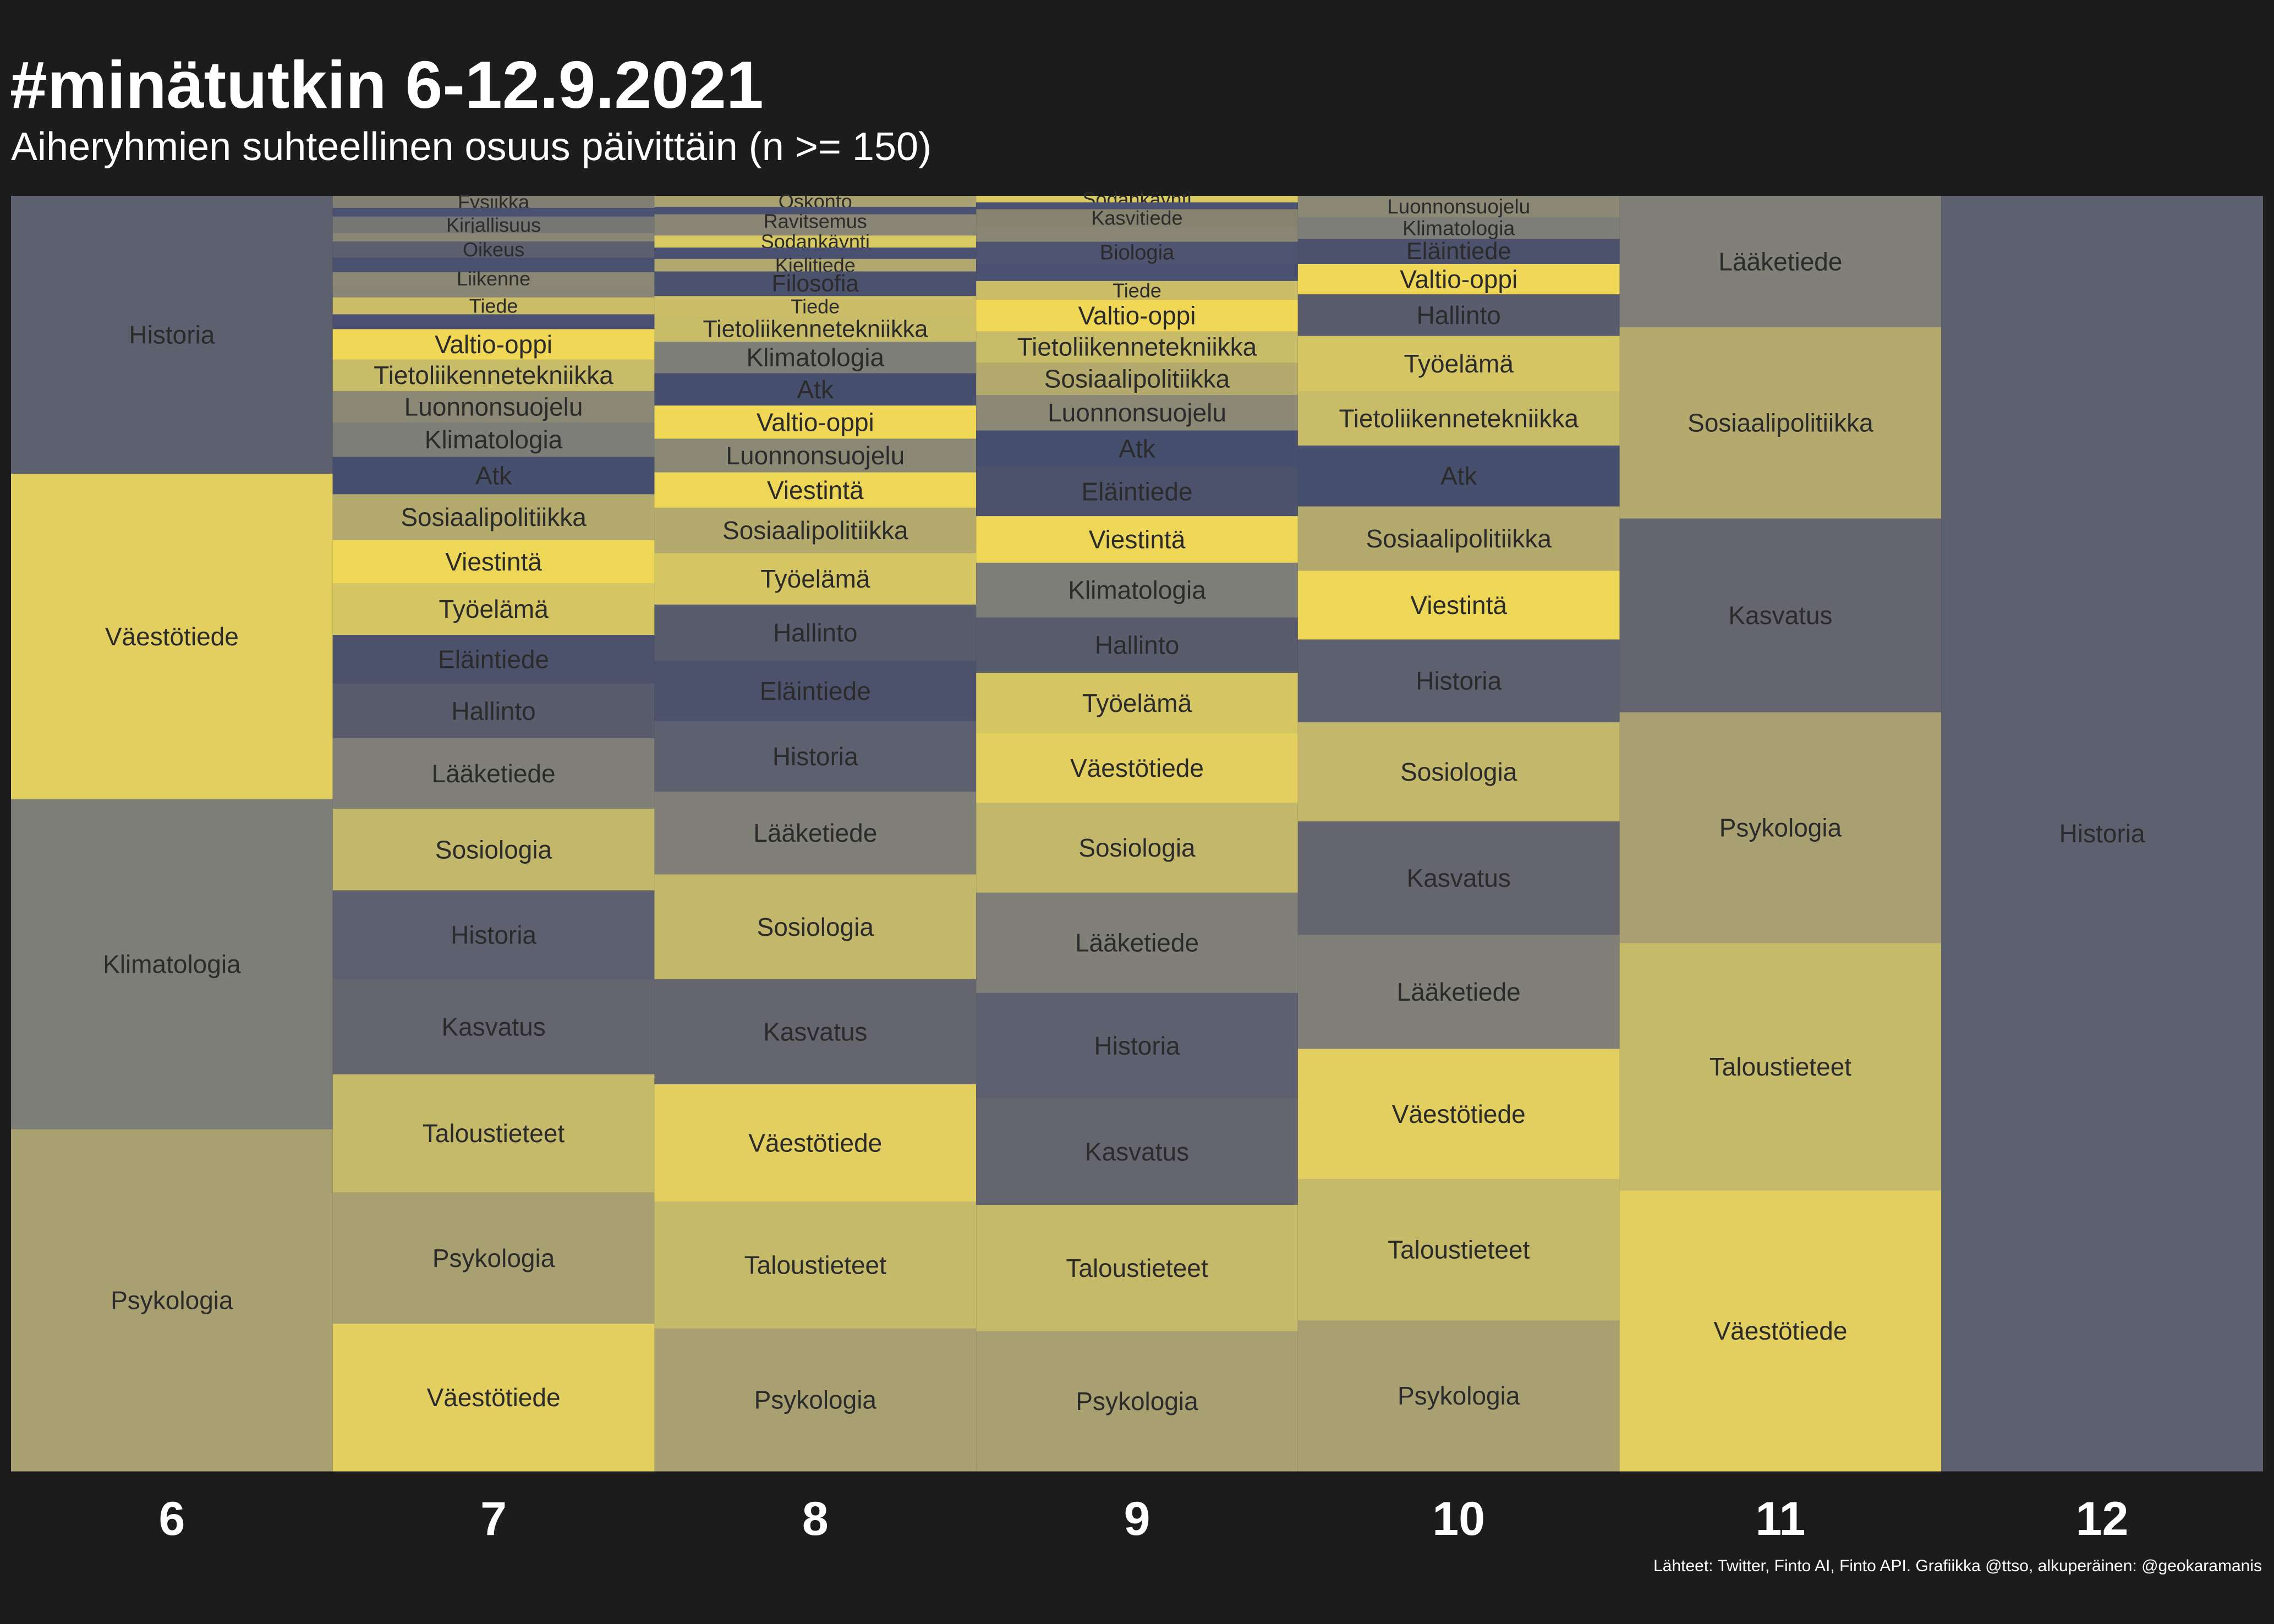  What do you see at coordinates (2102, 1519) in the screenshot?
I see `x-tick-label: 12` at bounding box center [2102, 1519].